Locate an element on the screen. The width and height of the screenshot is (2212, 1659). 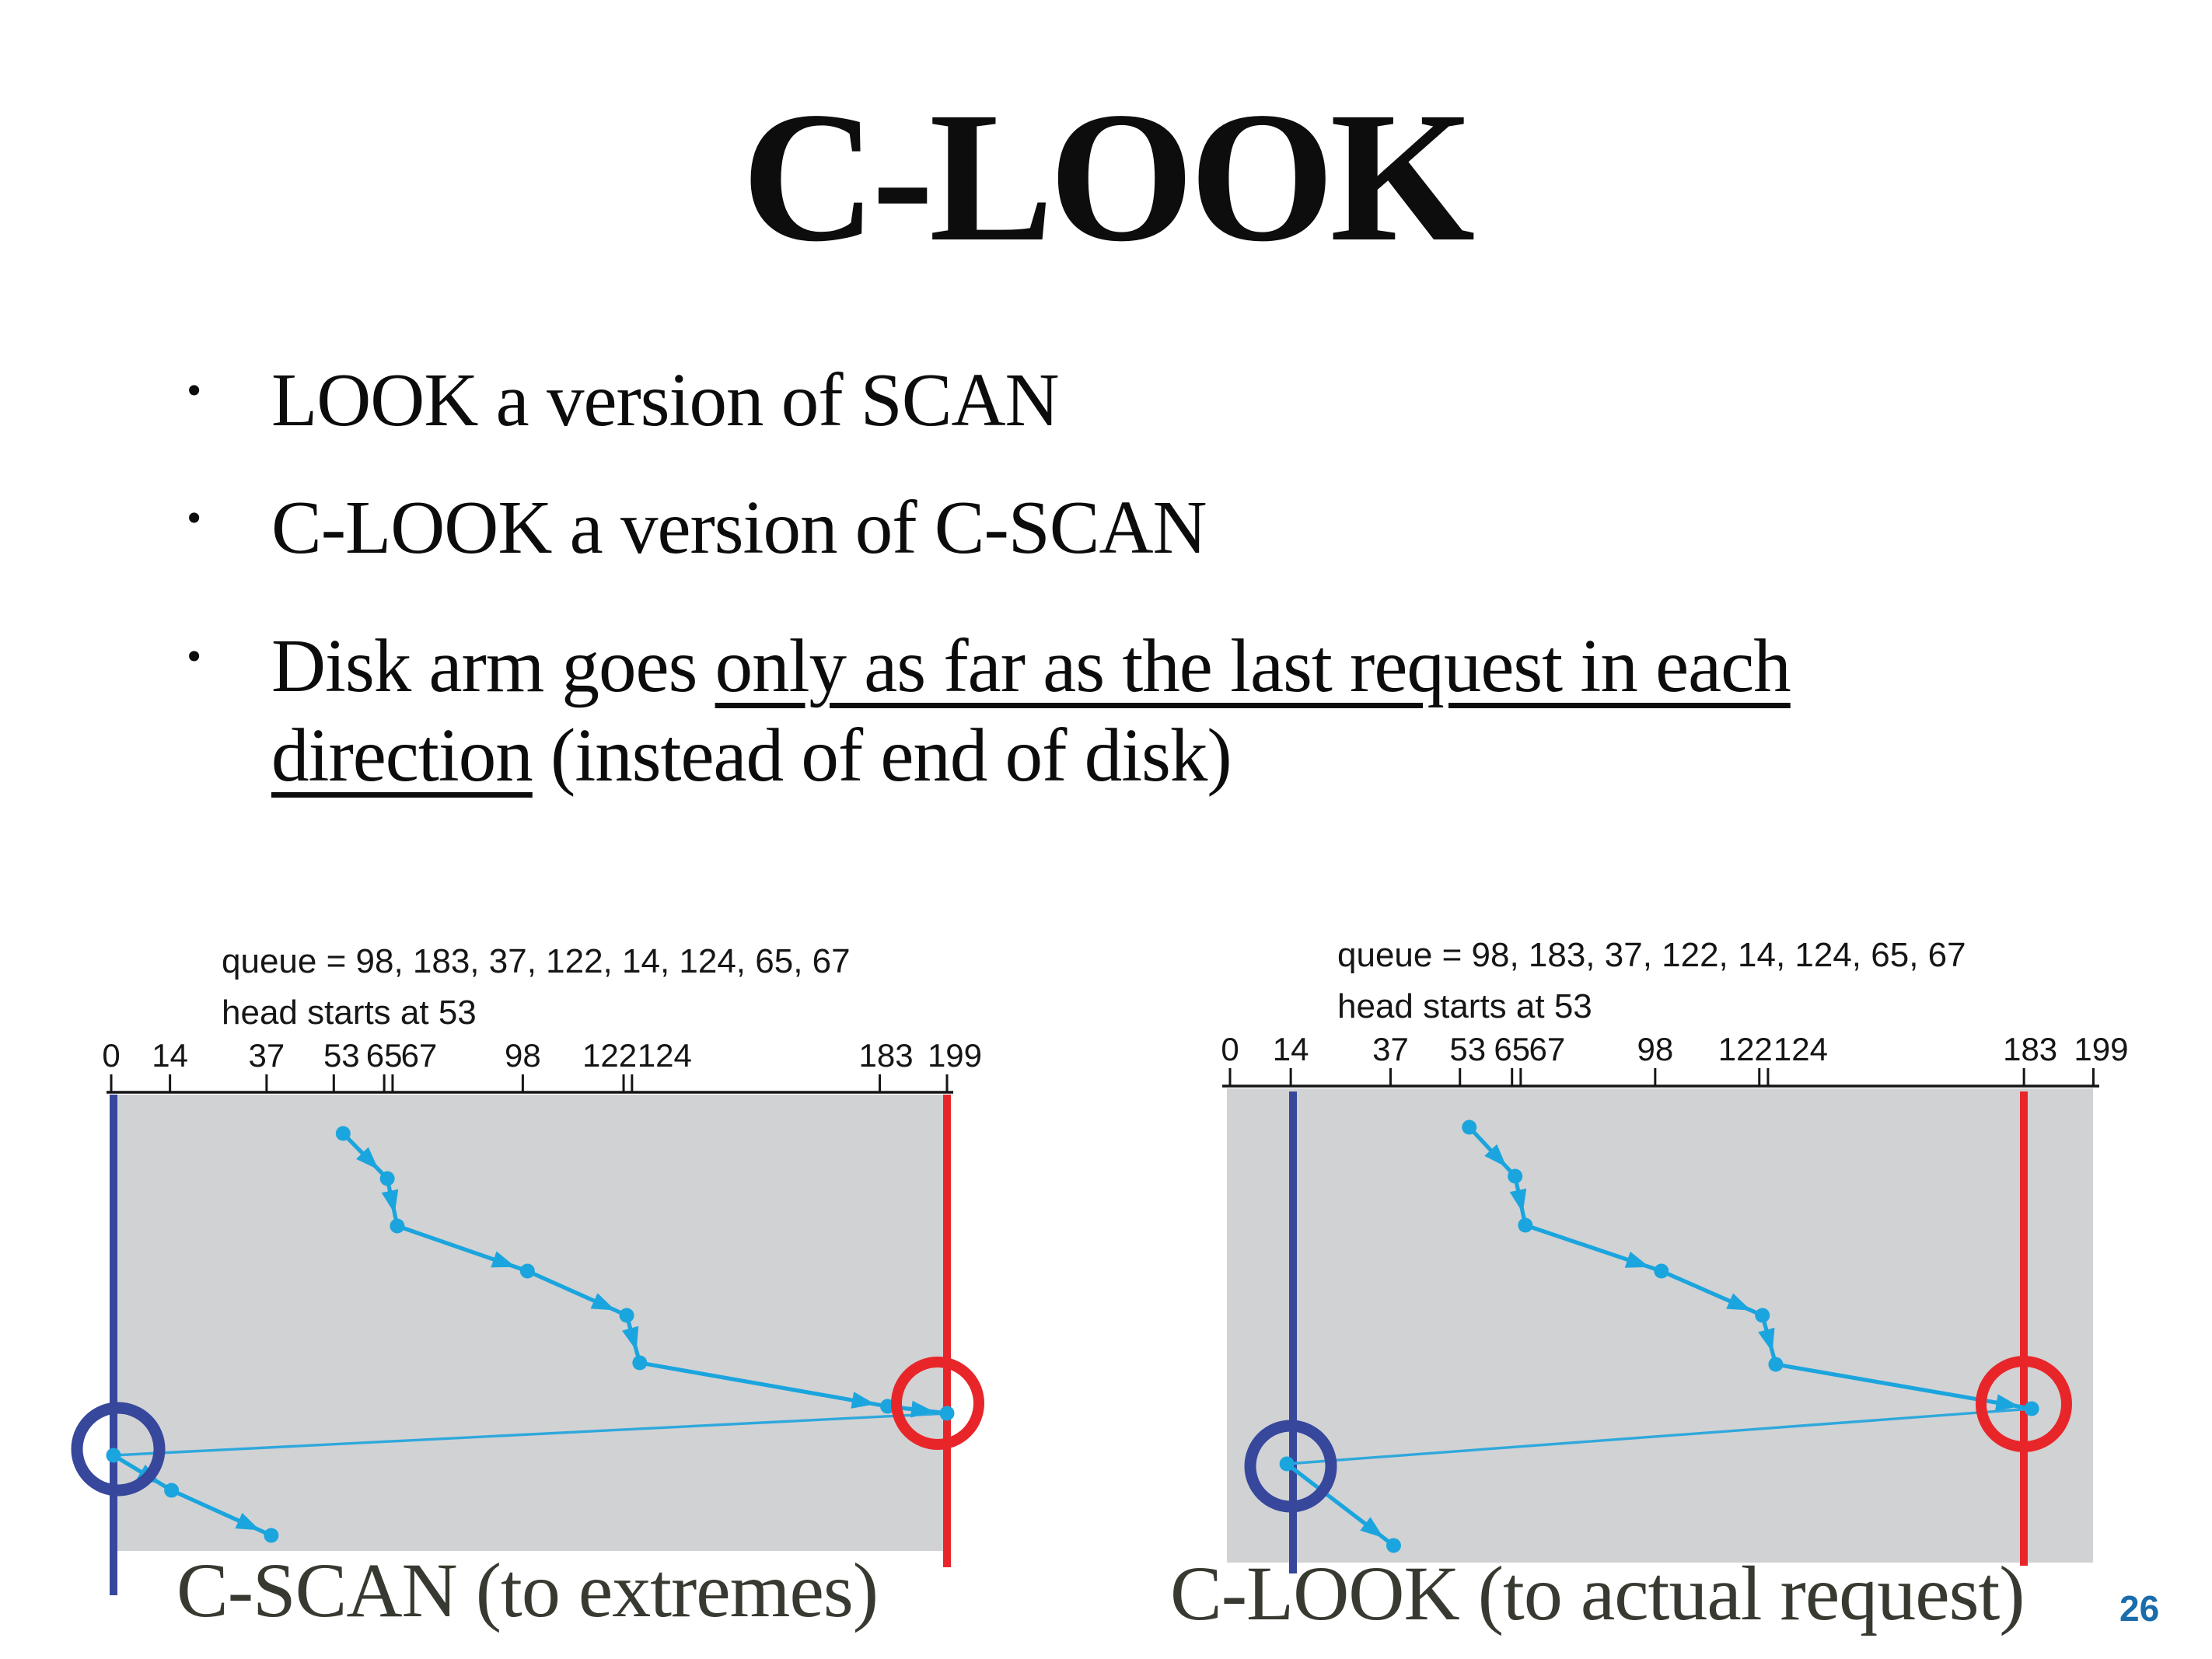
plot-area-cscan is located at coordinates (530, 1323).